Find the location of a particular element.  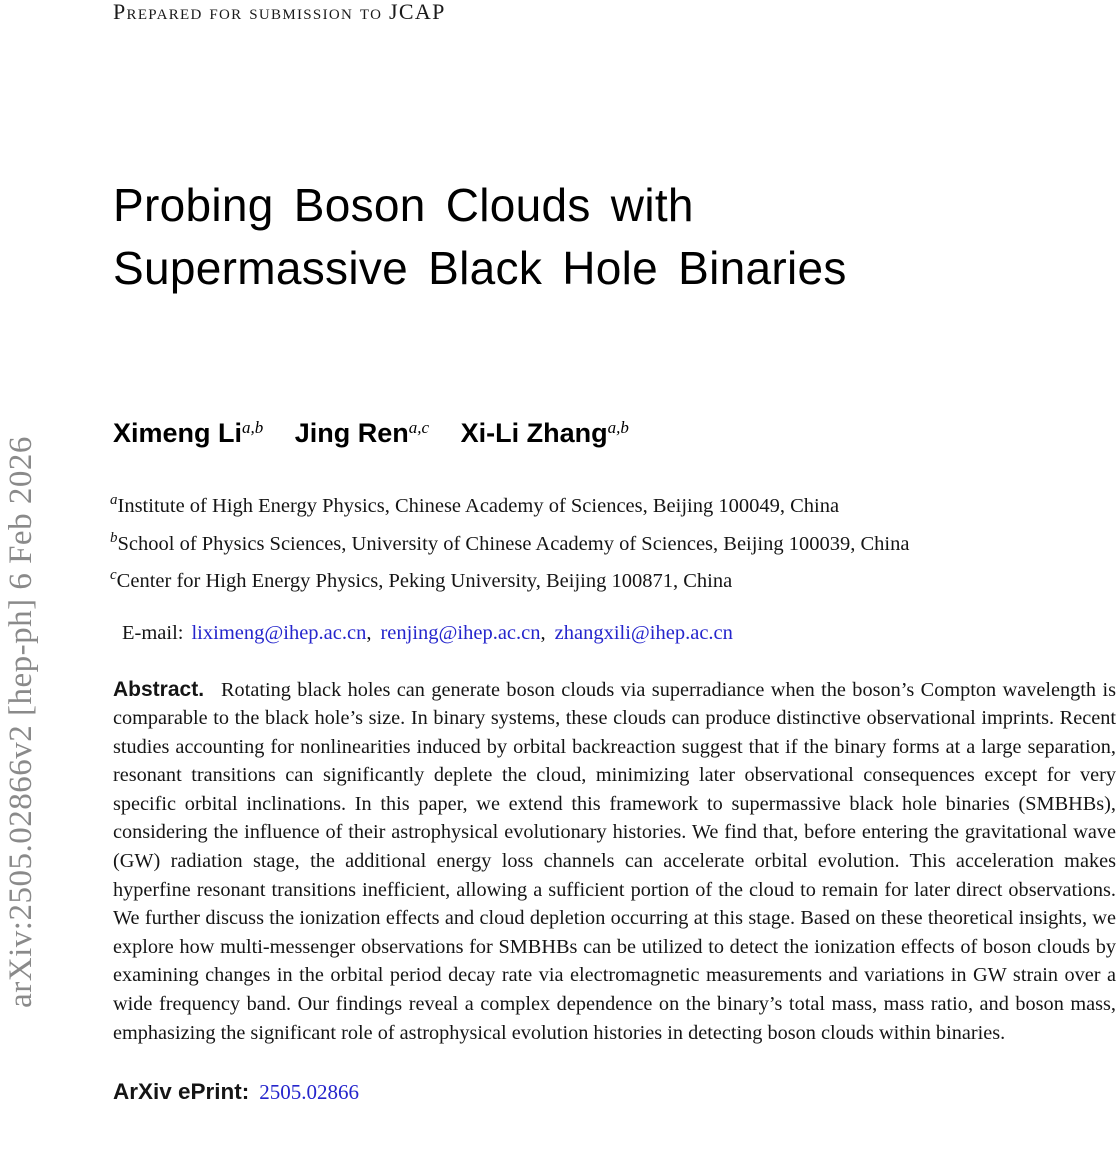

eprint-label: ArXiv ePrint: is located at coordinates (181, 1092).